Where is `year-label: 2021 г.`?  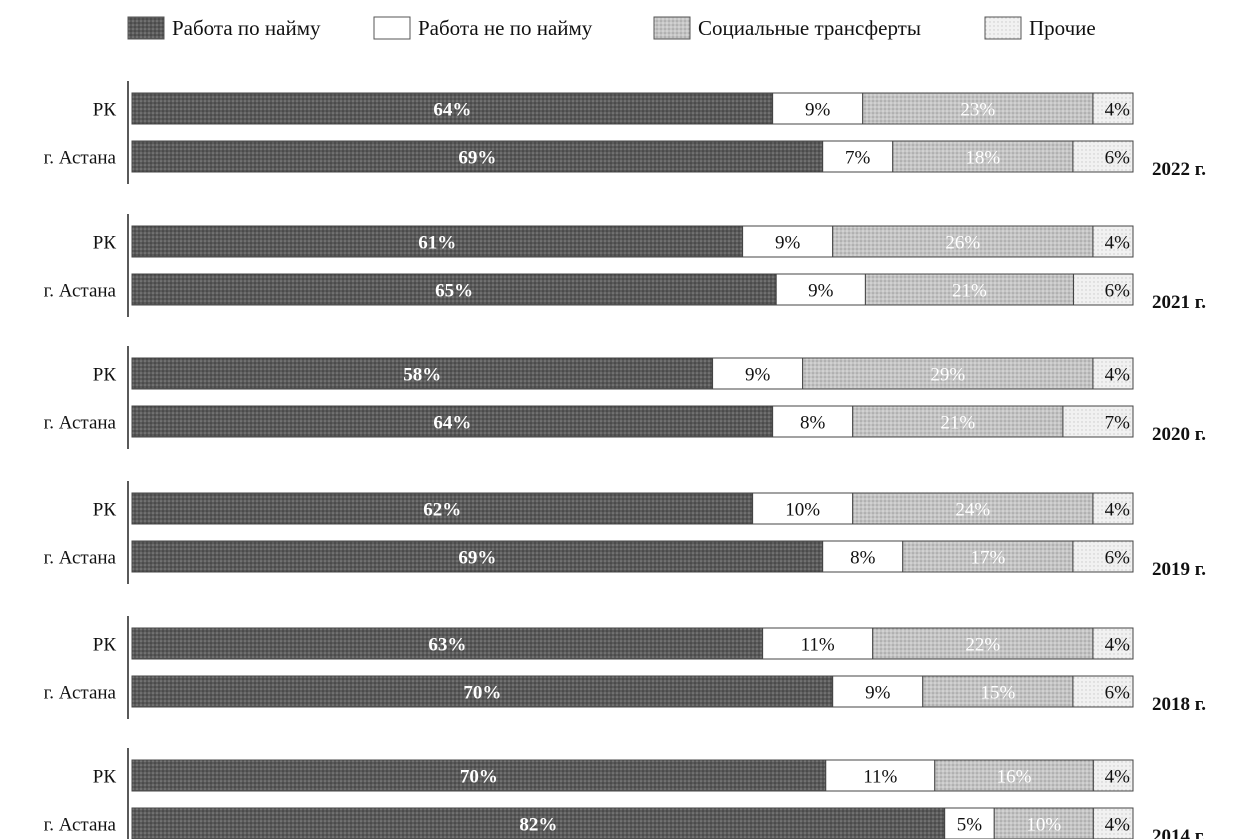 year-label: 2021 г. is located at coordinates (1179, 302).